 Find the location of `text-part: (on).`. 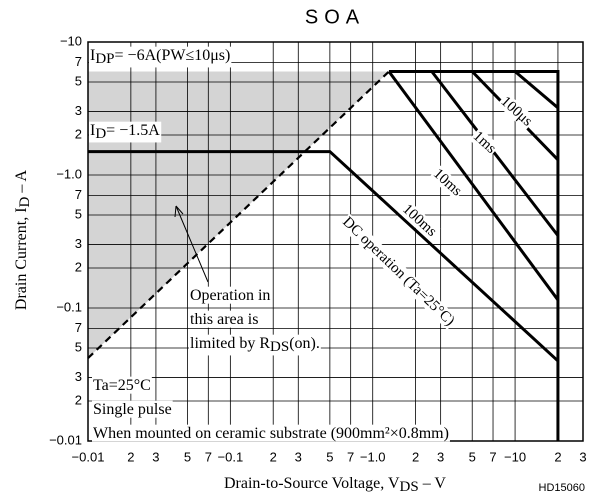

text-part: (on). is located at coordinates (304, 343).